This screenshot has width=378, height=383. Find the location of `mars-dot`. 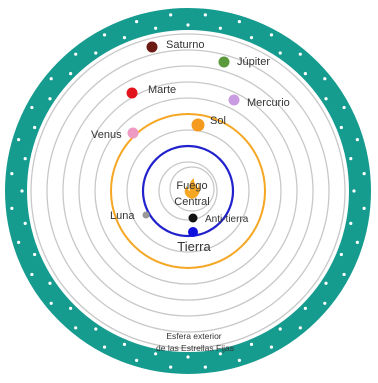

mars-dot is located at coordinates (132, 93).